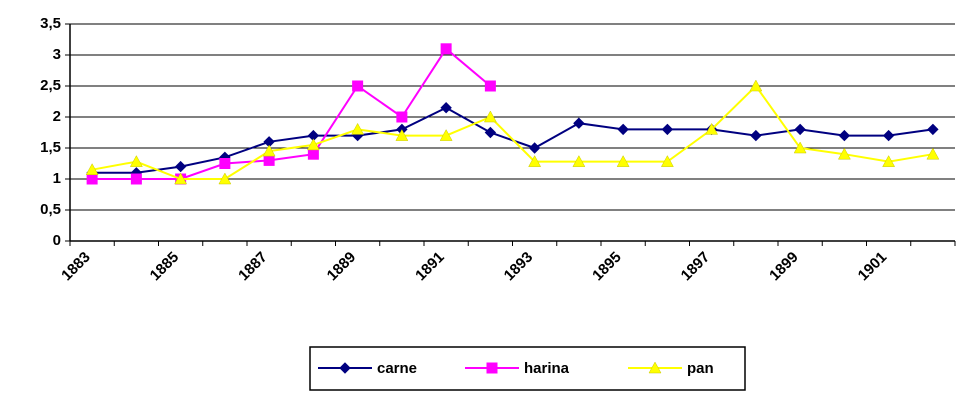 The height and width of the screenshot is (400, 956). What do you see at coordinates (607, 267) in the screenshot?
I see `x-tick-label: 1895` at bounding box center [607, 267].